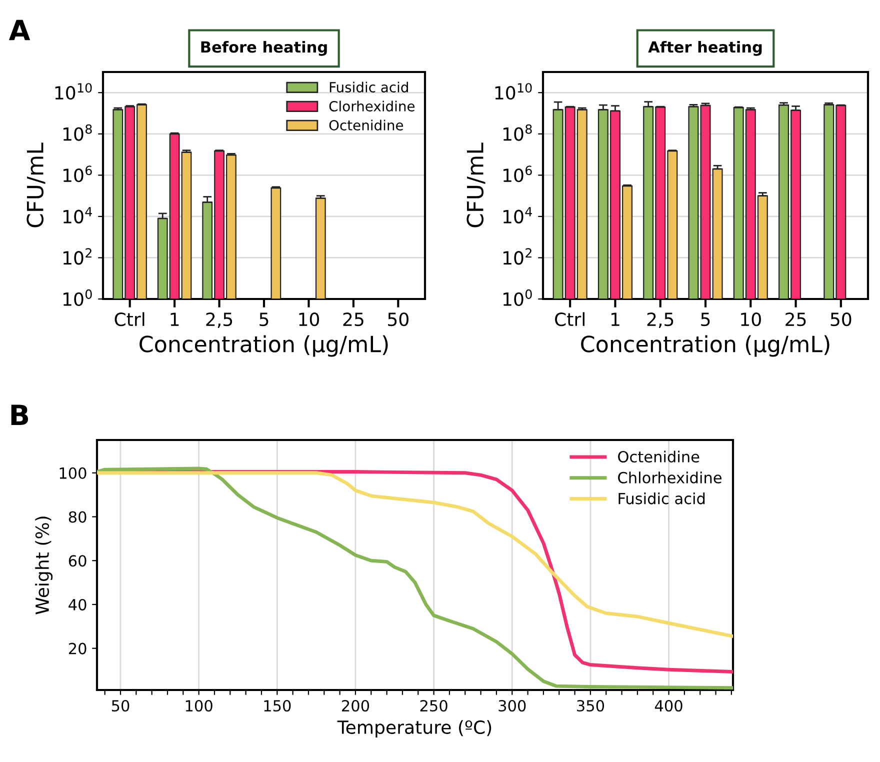 This screenshot has width=880, height=762. What do you see at coordinates (434, 706) in the screenshot?
I see `x-tick-label: 250` at bounding box center [434, 706].